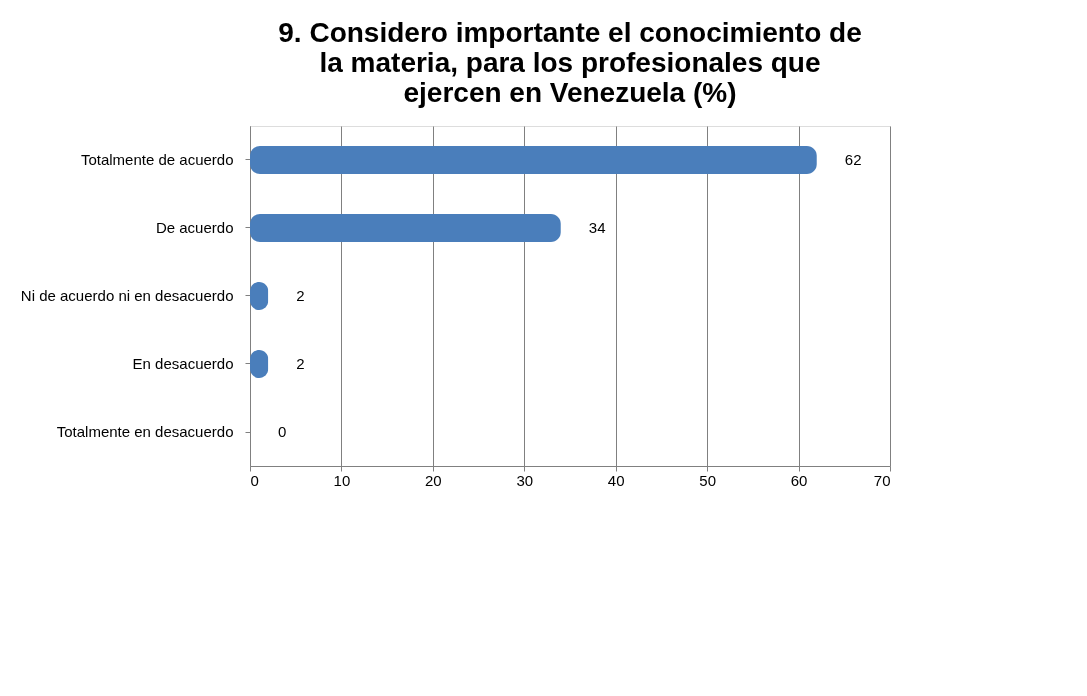 Image resolution: width=1087 pixels, height=696 pixels. What do you see at coordinates (882, 480) in the screenshot?
I see `x-tick-label: 70` at bounding box center [882, 480].